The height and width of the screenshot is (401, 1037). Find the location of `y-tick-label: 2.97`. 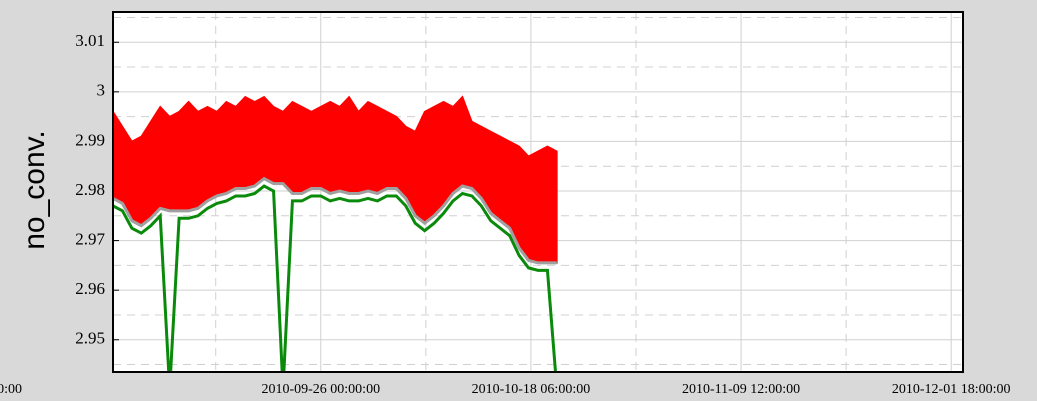

y-tick-label: 2.97 is located at coordinates (90, 239).